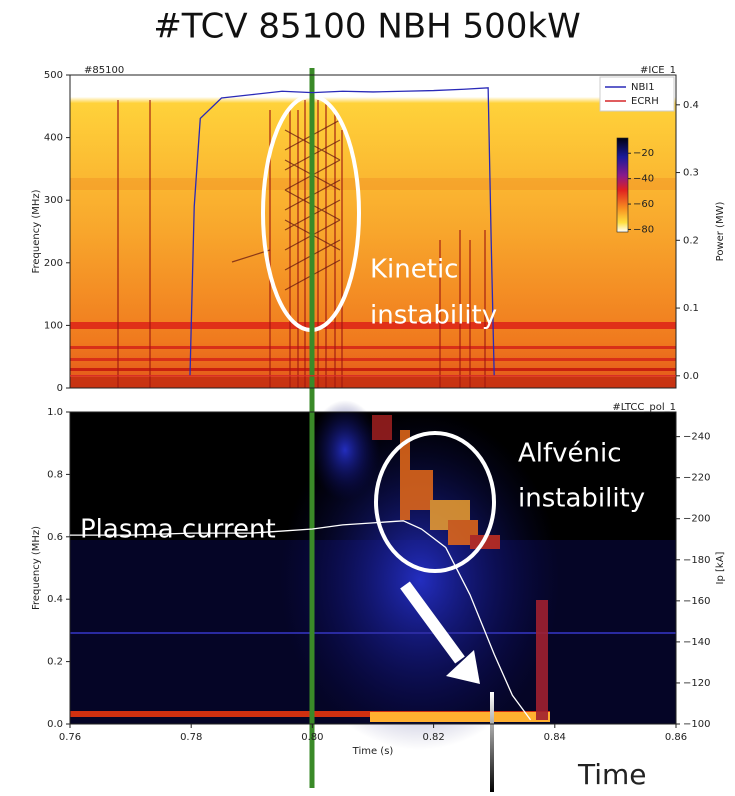 Image resolution: width=735 pixels, height=796 pixels. I want to click on x-tick-label: 0.82, so click(433, 737).